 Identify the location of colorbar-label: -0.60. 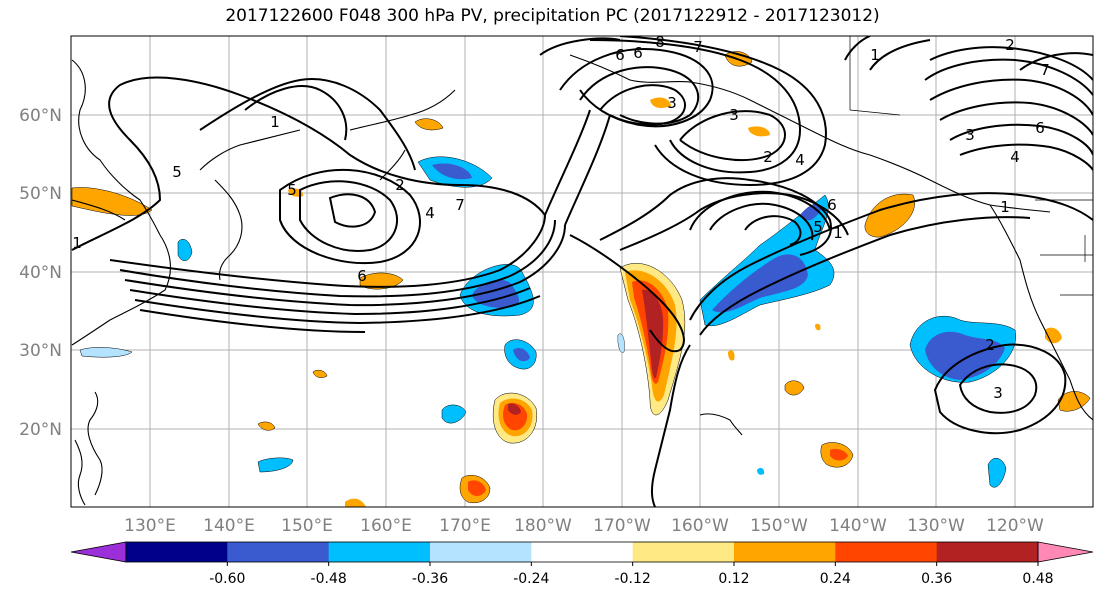
(227, 579).